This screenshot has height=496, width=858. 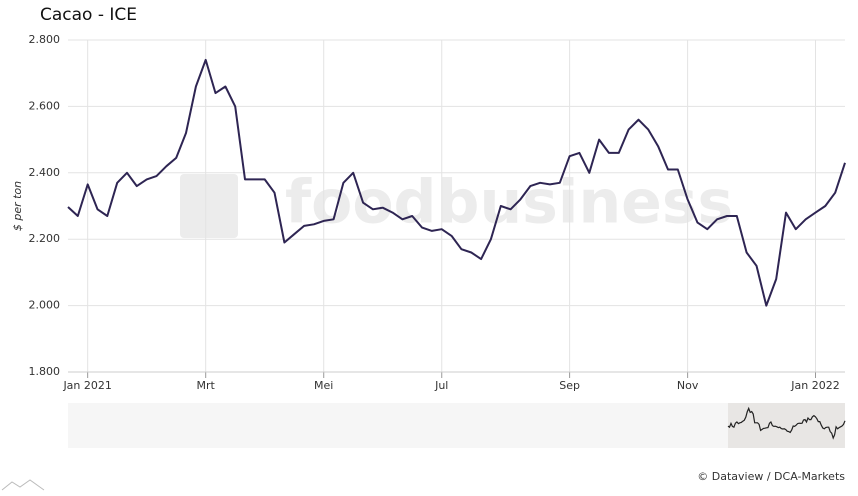 I want to click on y-axis-label: $ per ton, so click(x=17, y=206).